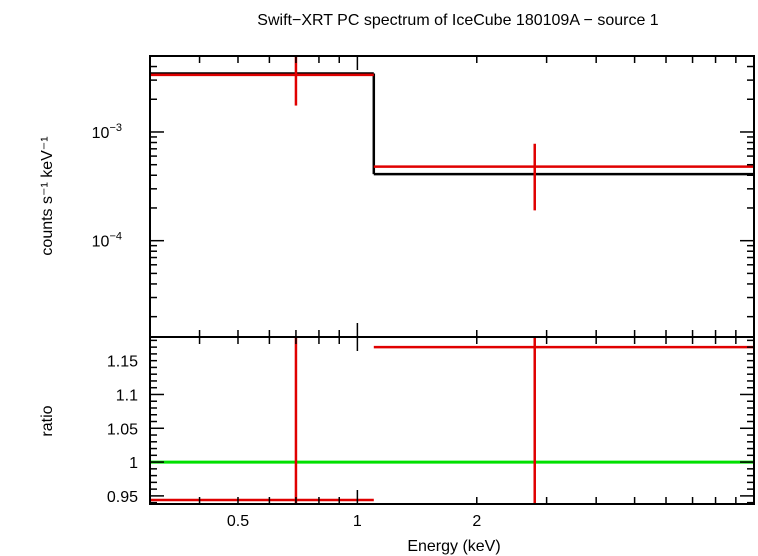 The width and height of the screenshot is (758, 556). Describe the element at coordinates (127, 395) in the screenshot. I see `y-tick-label: 1.1` at that location.